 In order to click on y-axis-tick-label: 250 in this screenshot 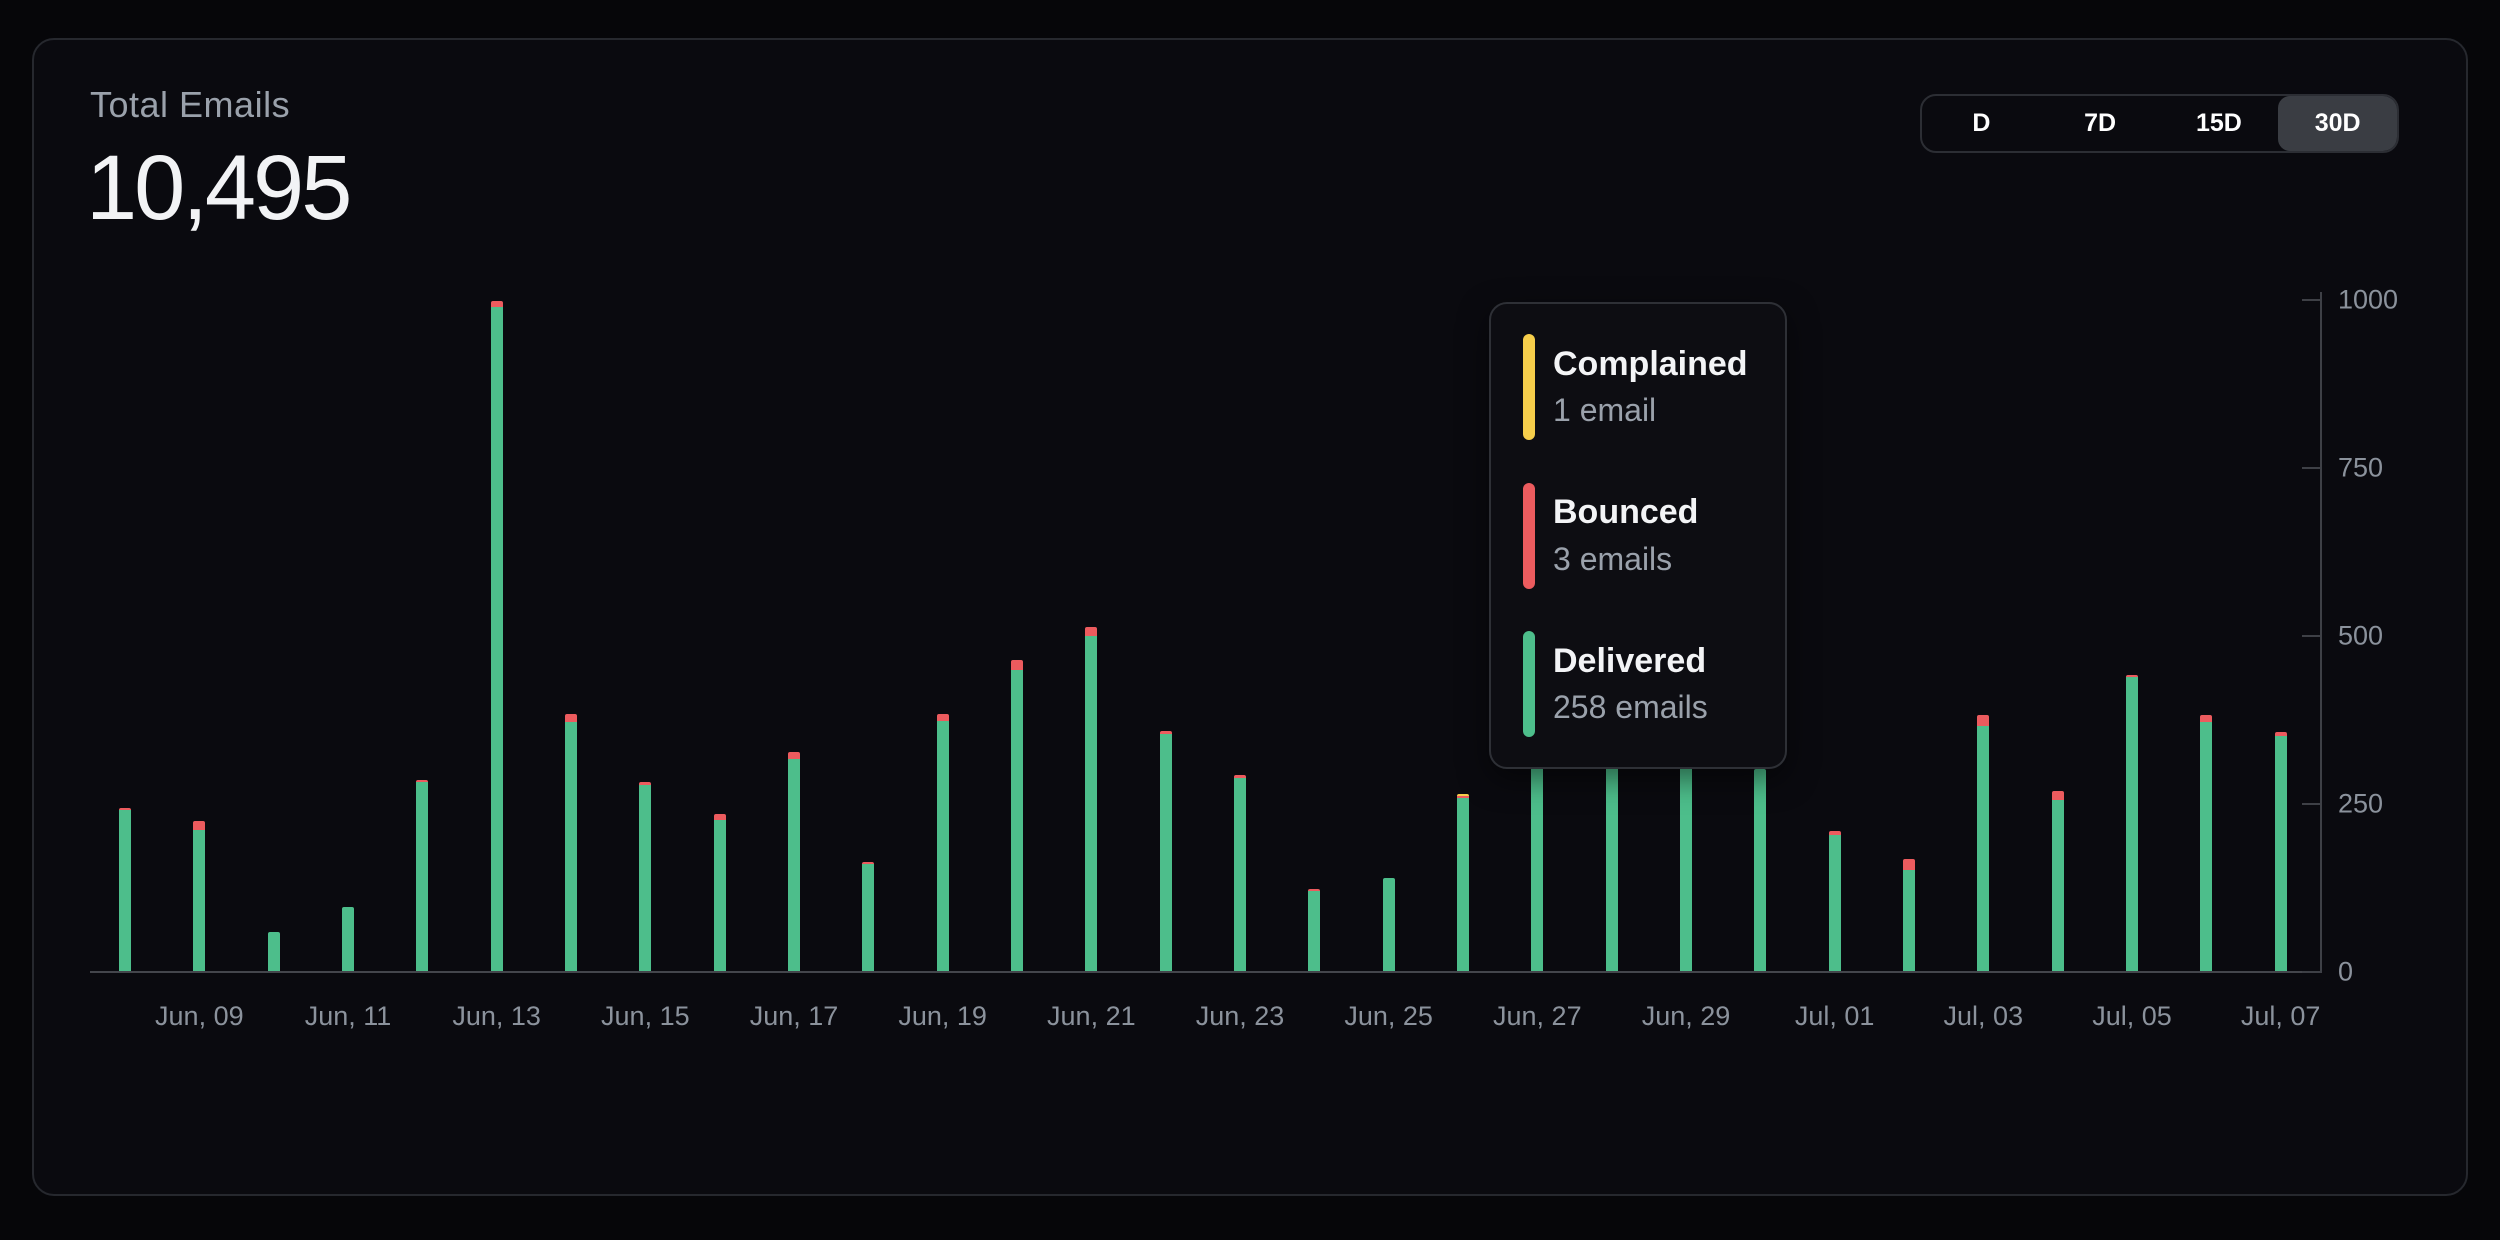, I will do `click(2361, 803)`.